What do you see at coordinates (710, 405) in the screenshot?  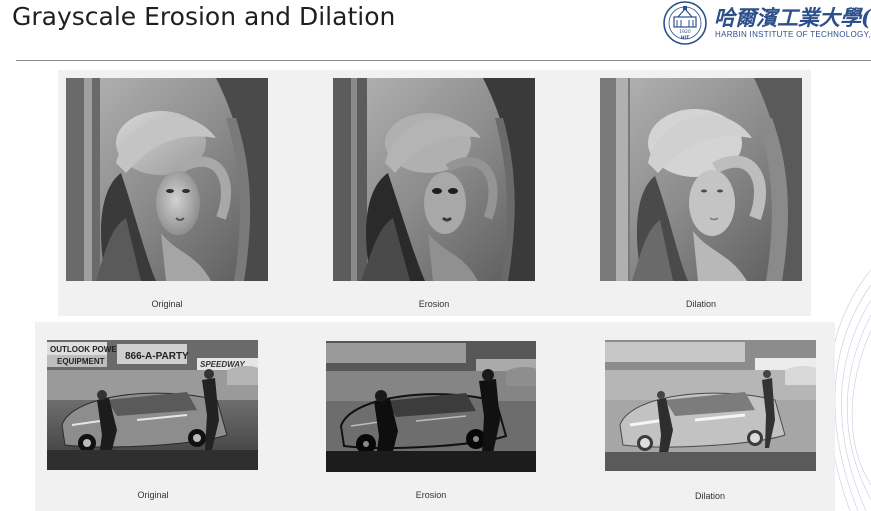 I see `racecar-dilation-image` at bounding box center [710, 405].